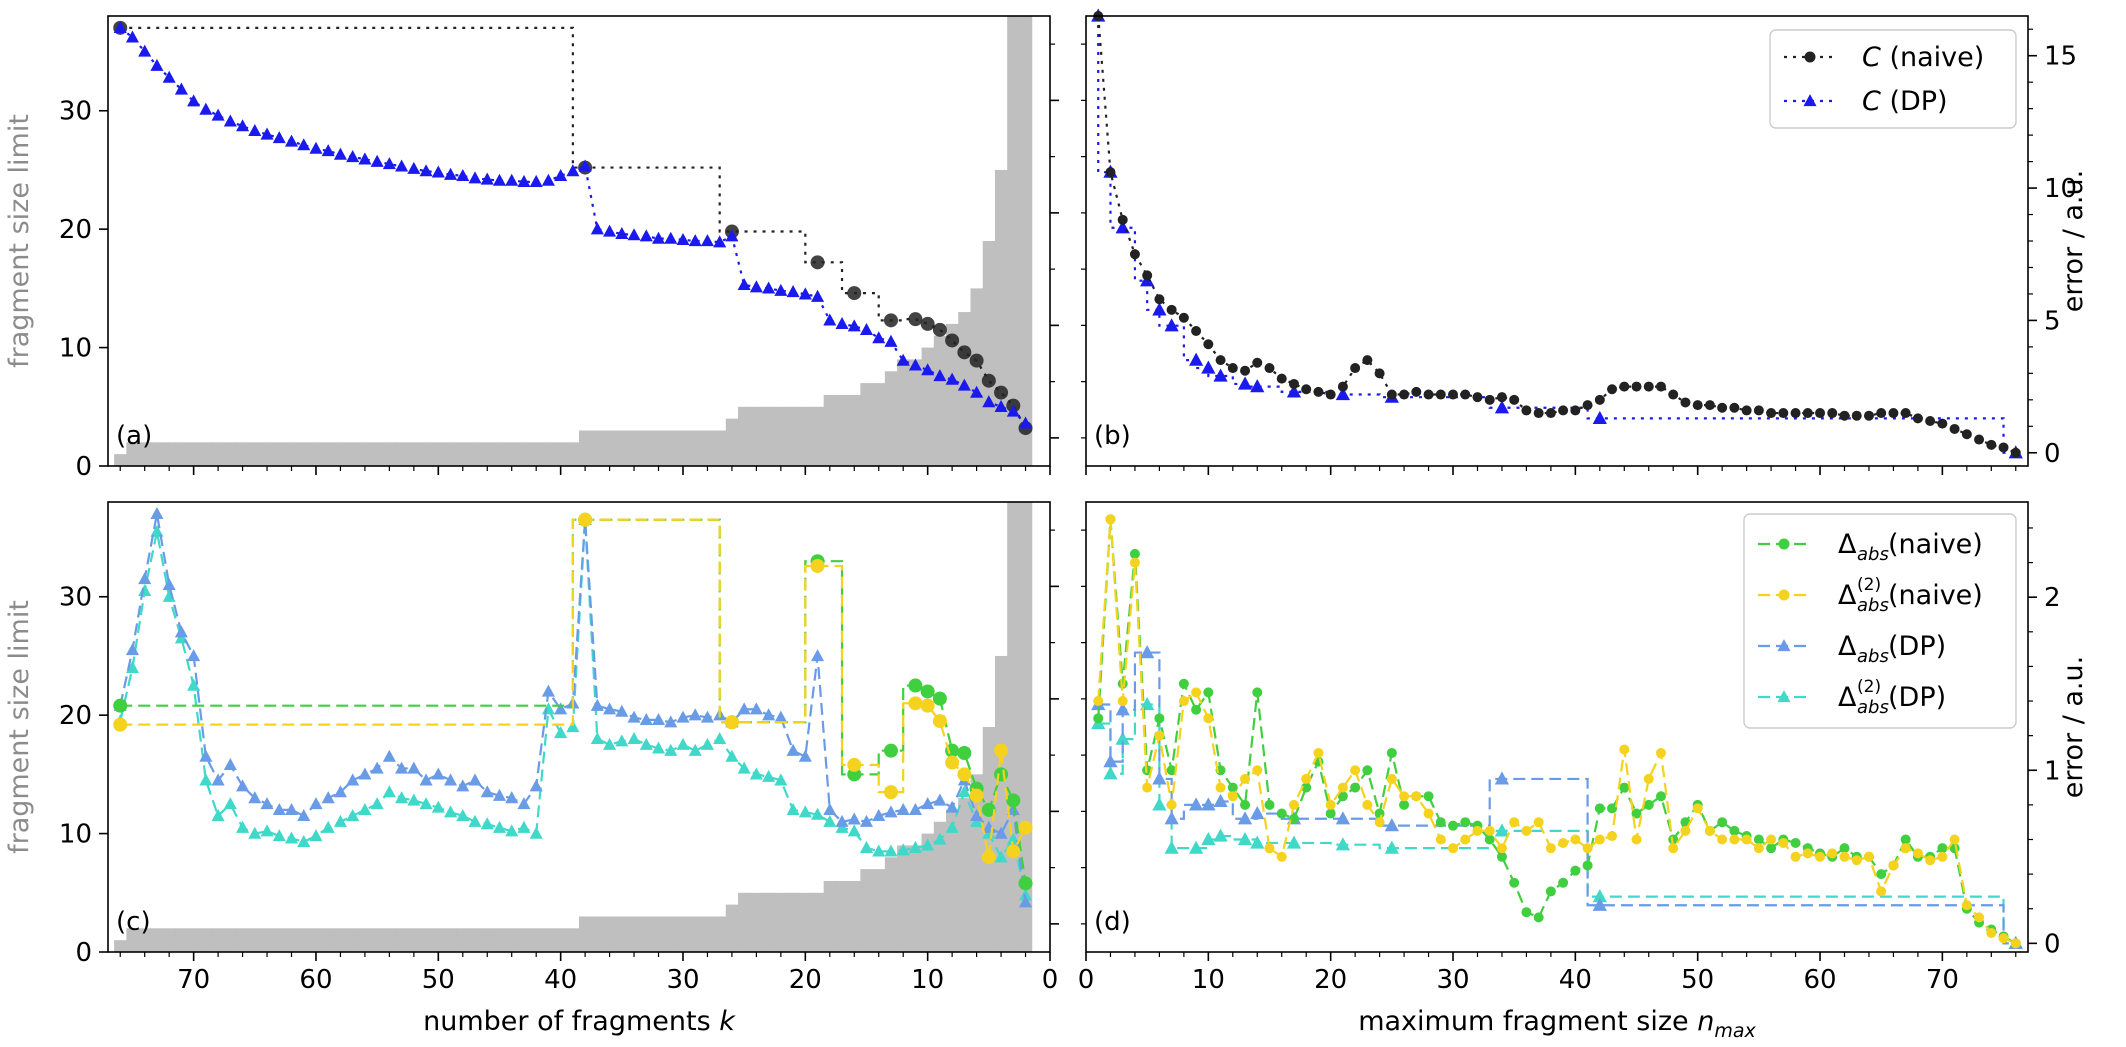 This screenshot has width=2126, height=1047. I want to click on legend-marker, so click(1810, 100).